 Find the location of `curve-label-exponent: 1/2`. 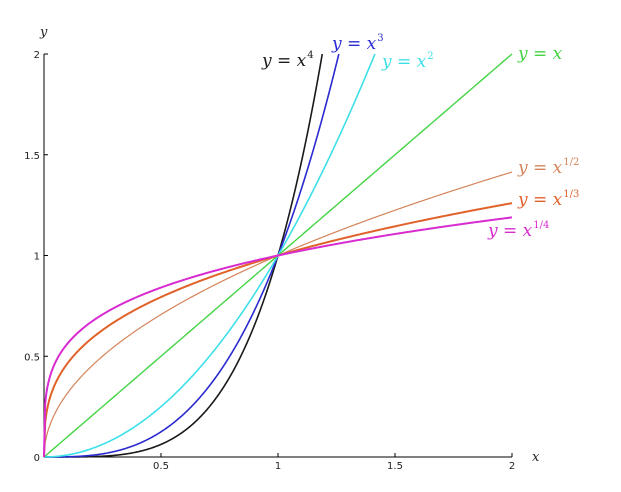

curve-label-exponent: 1/2 is located at coordinates (571, 162).